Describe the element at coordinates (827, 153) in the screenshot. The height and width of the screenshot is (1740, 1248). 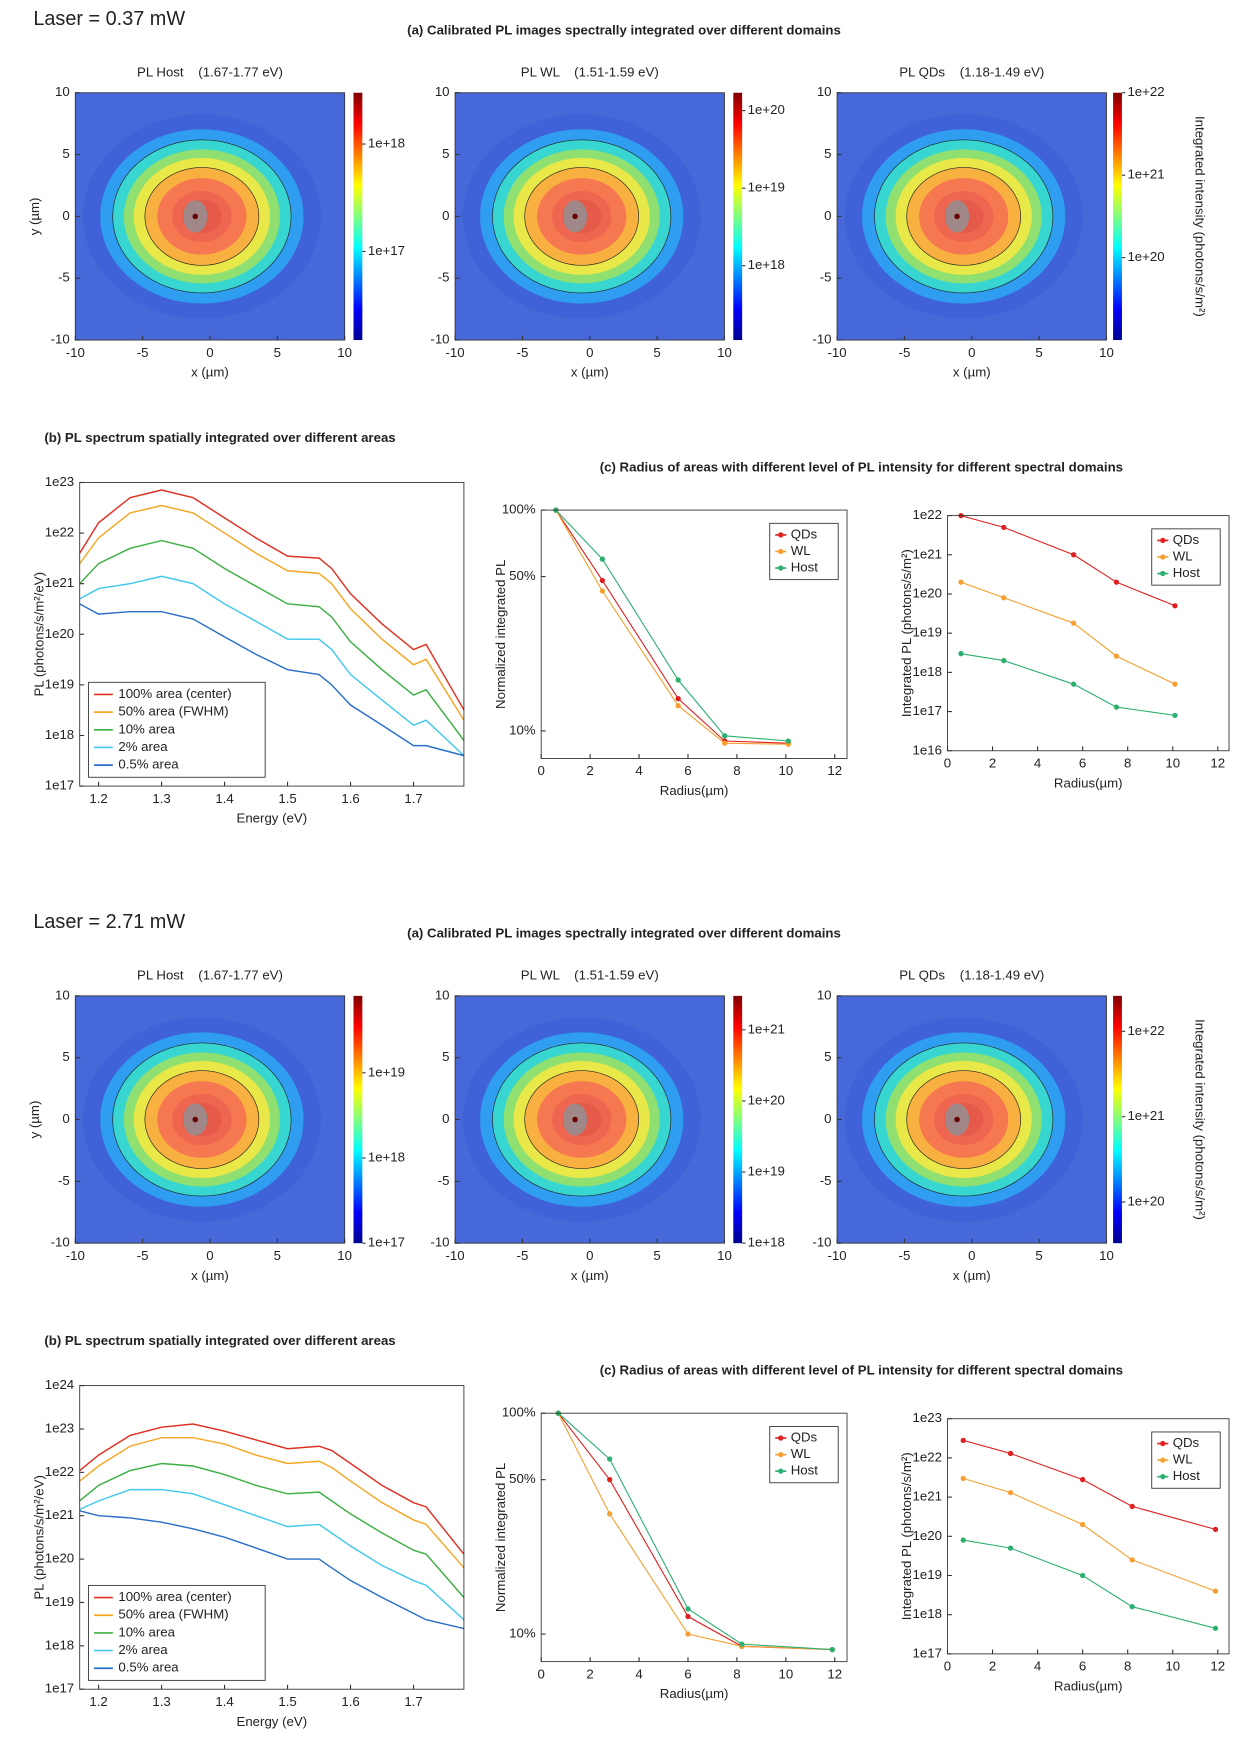
I see `y-tick-label: 5` at that location.